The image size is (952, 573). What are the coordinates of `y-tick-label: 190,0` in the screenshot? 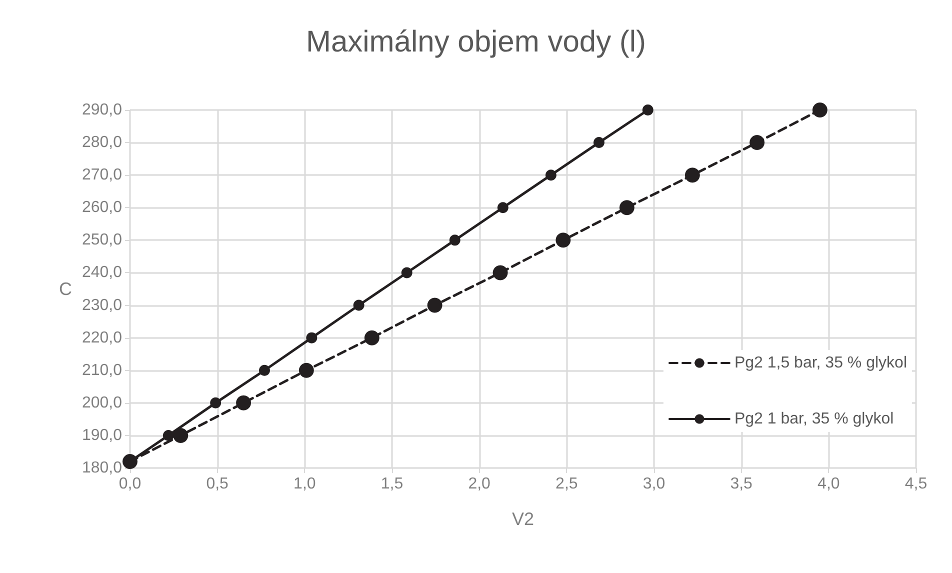 It's located at (102, 435).